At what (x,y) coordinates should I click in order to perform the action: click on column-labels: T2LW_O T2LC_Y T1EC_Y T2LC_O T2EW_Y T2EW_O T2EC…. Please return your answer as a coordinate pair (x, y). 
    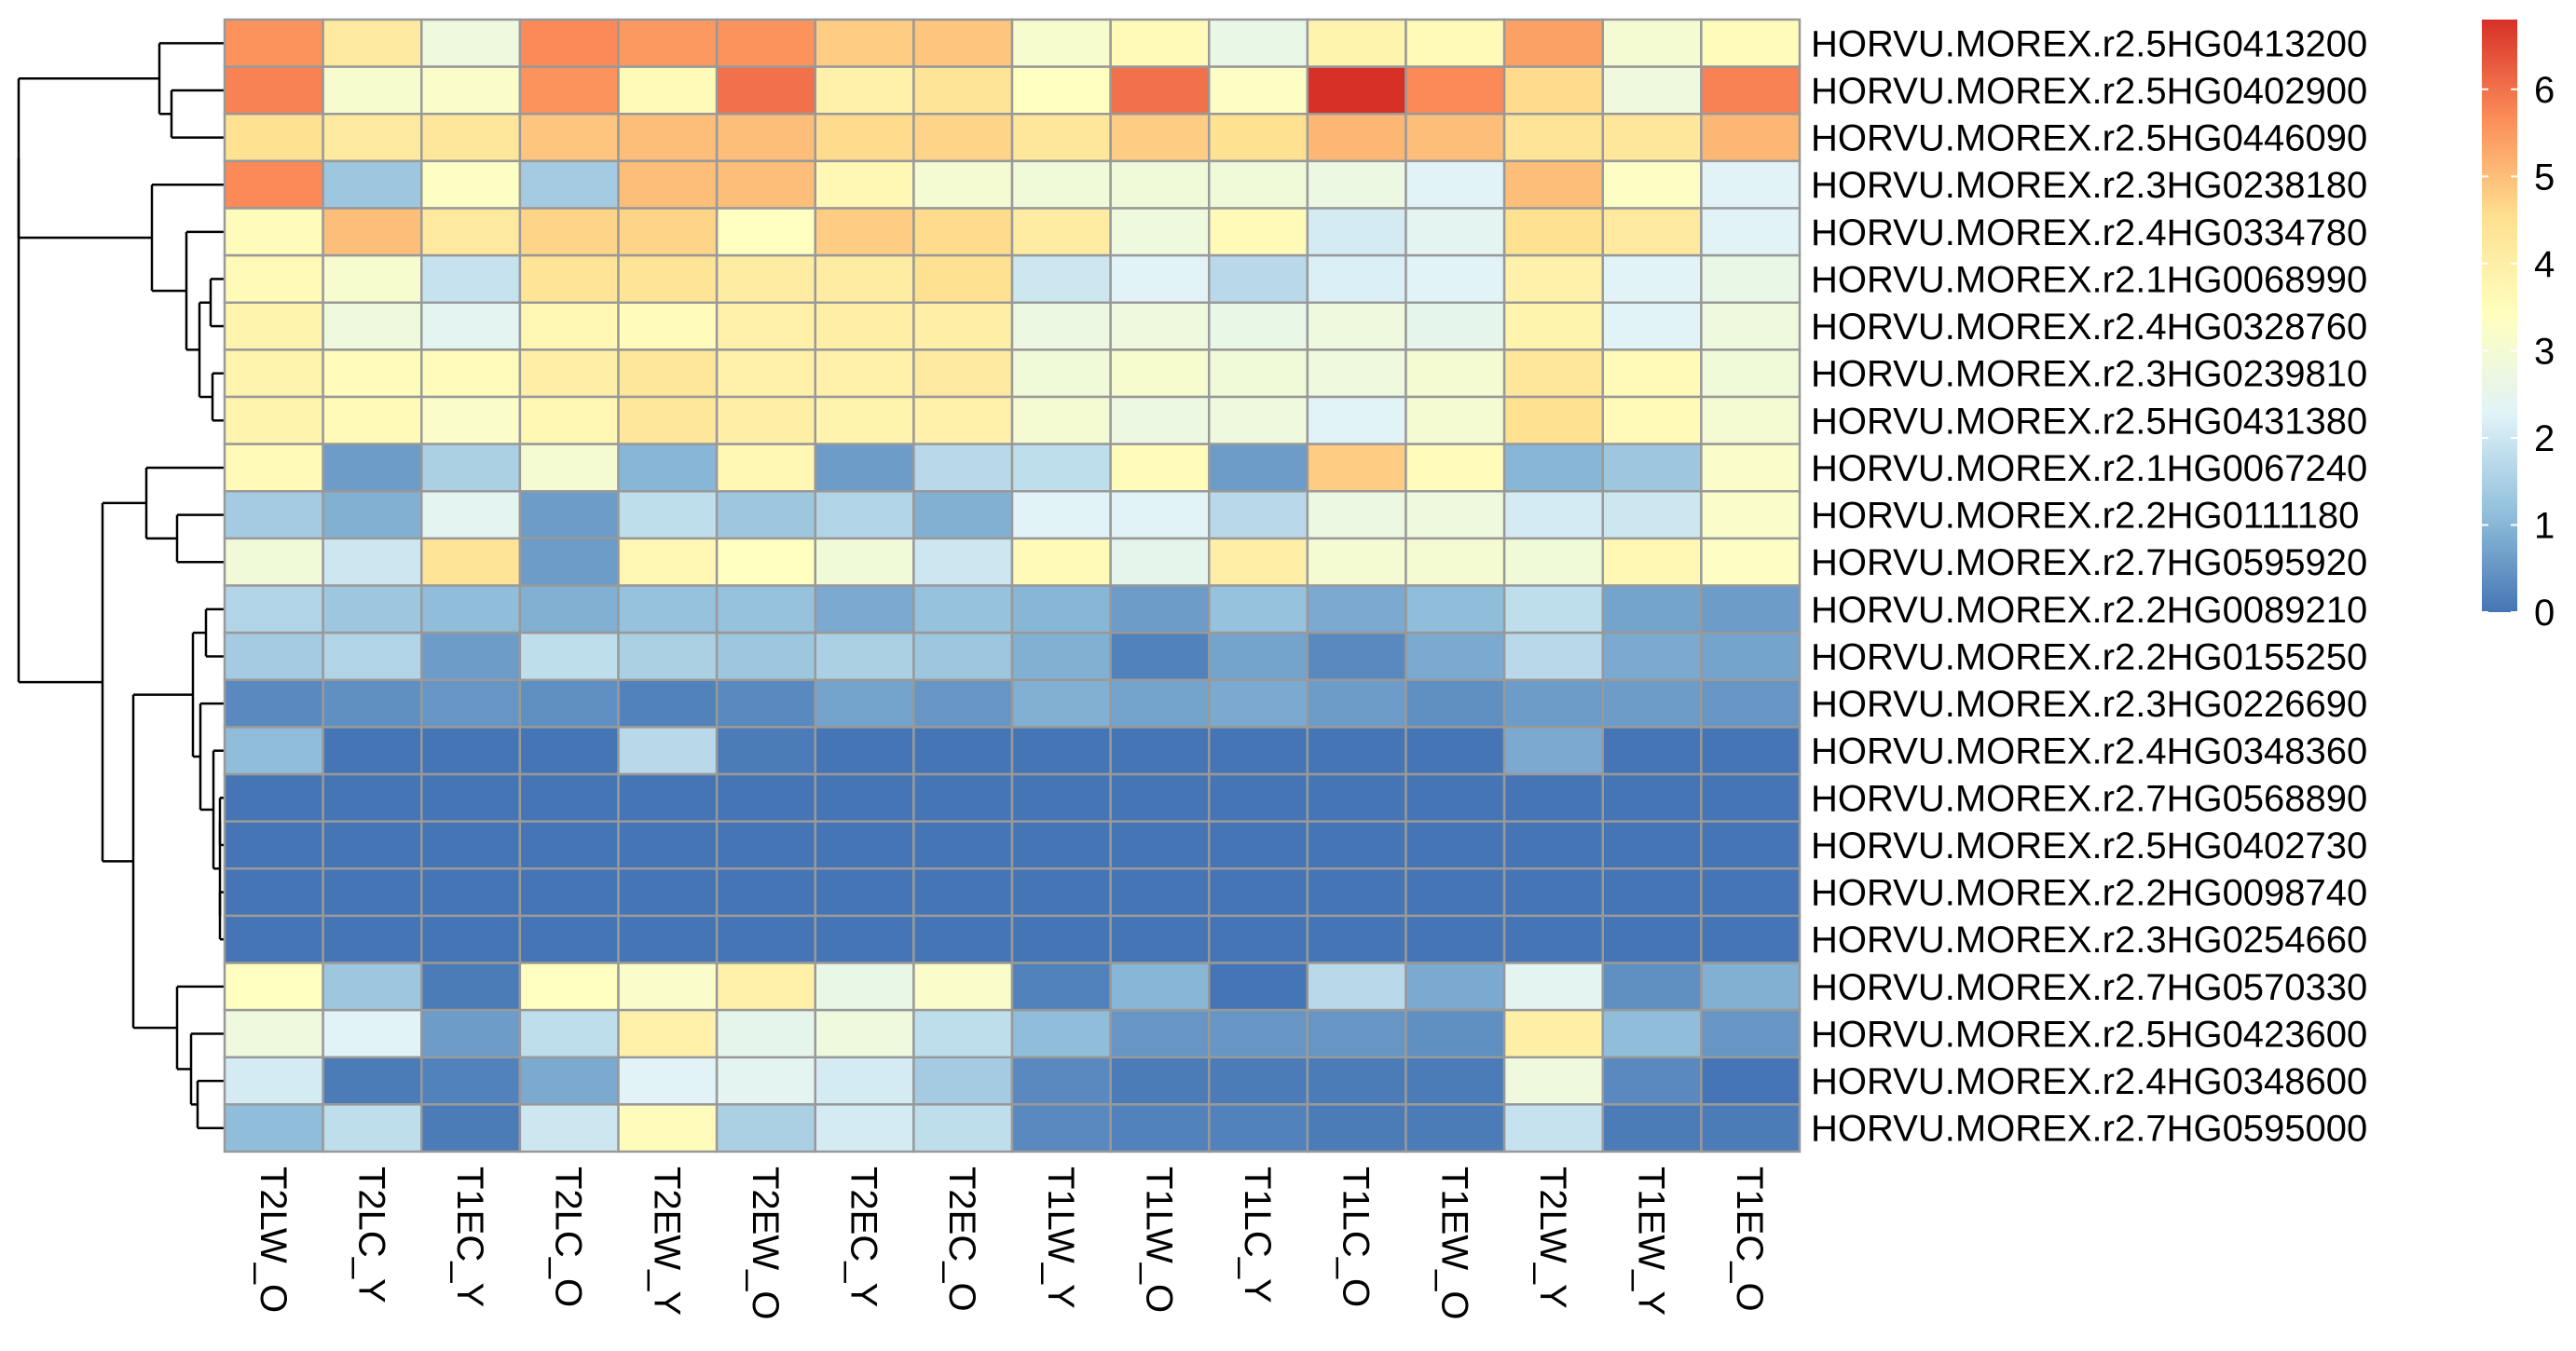
    Looking at the image, I should click on (1011, 1243).